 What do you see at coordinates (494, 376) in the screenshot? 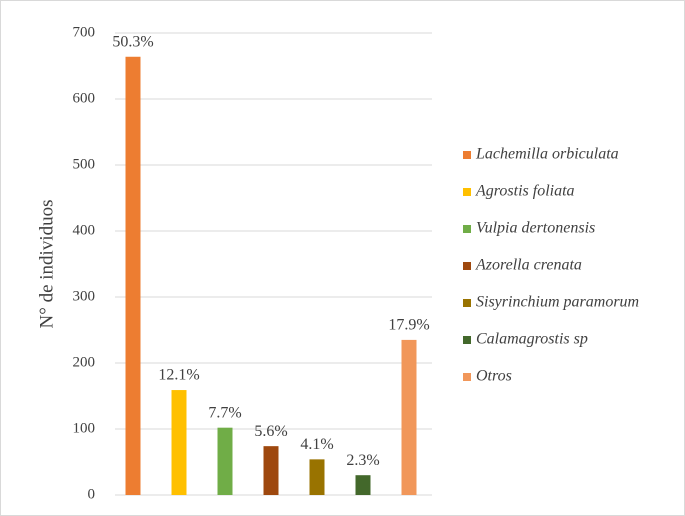
I see `legend-text: Otros` at bounding box center [494, 376].